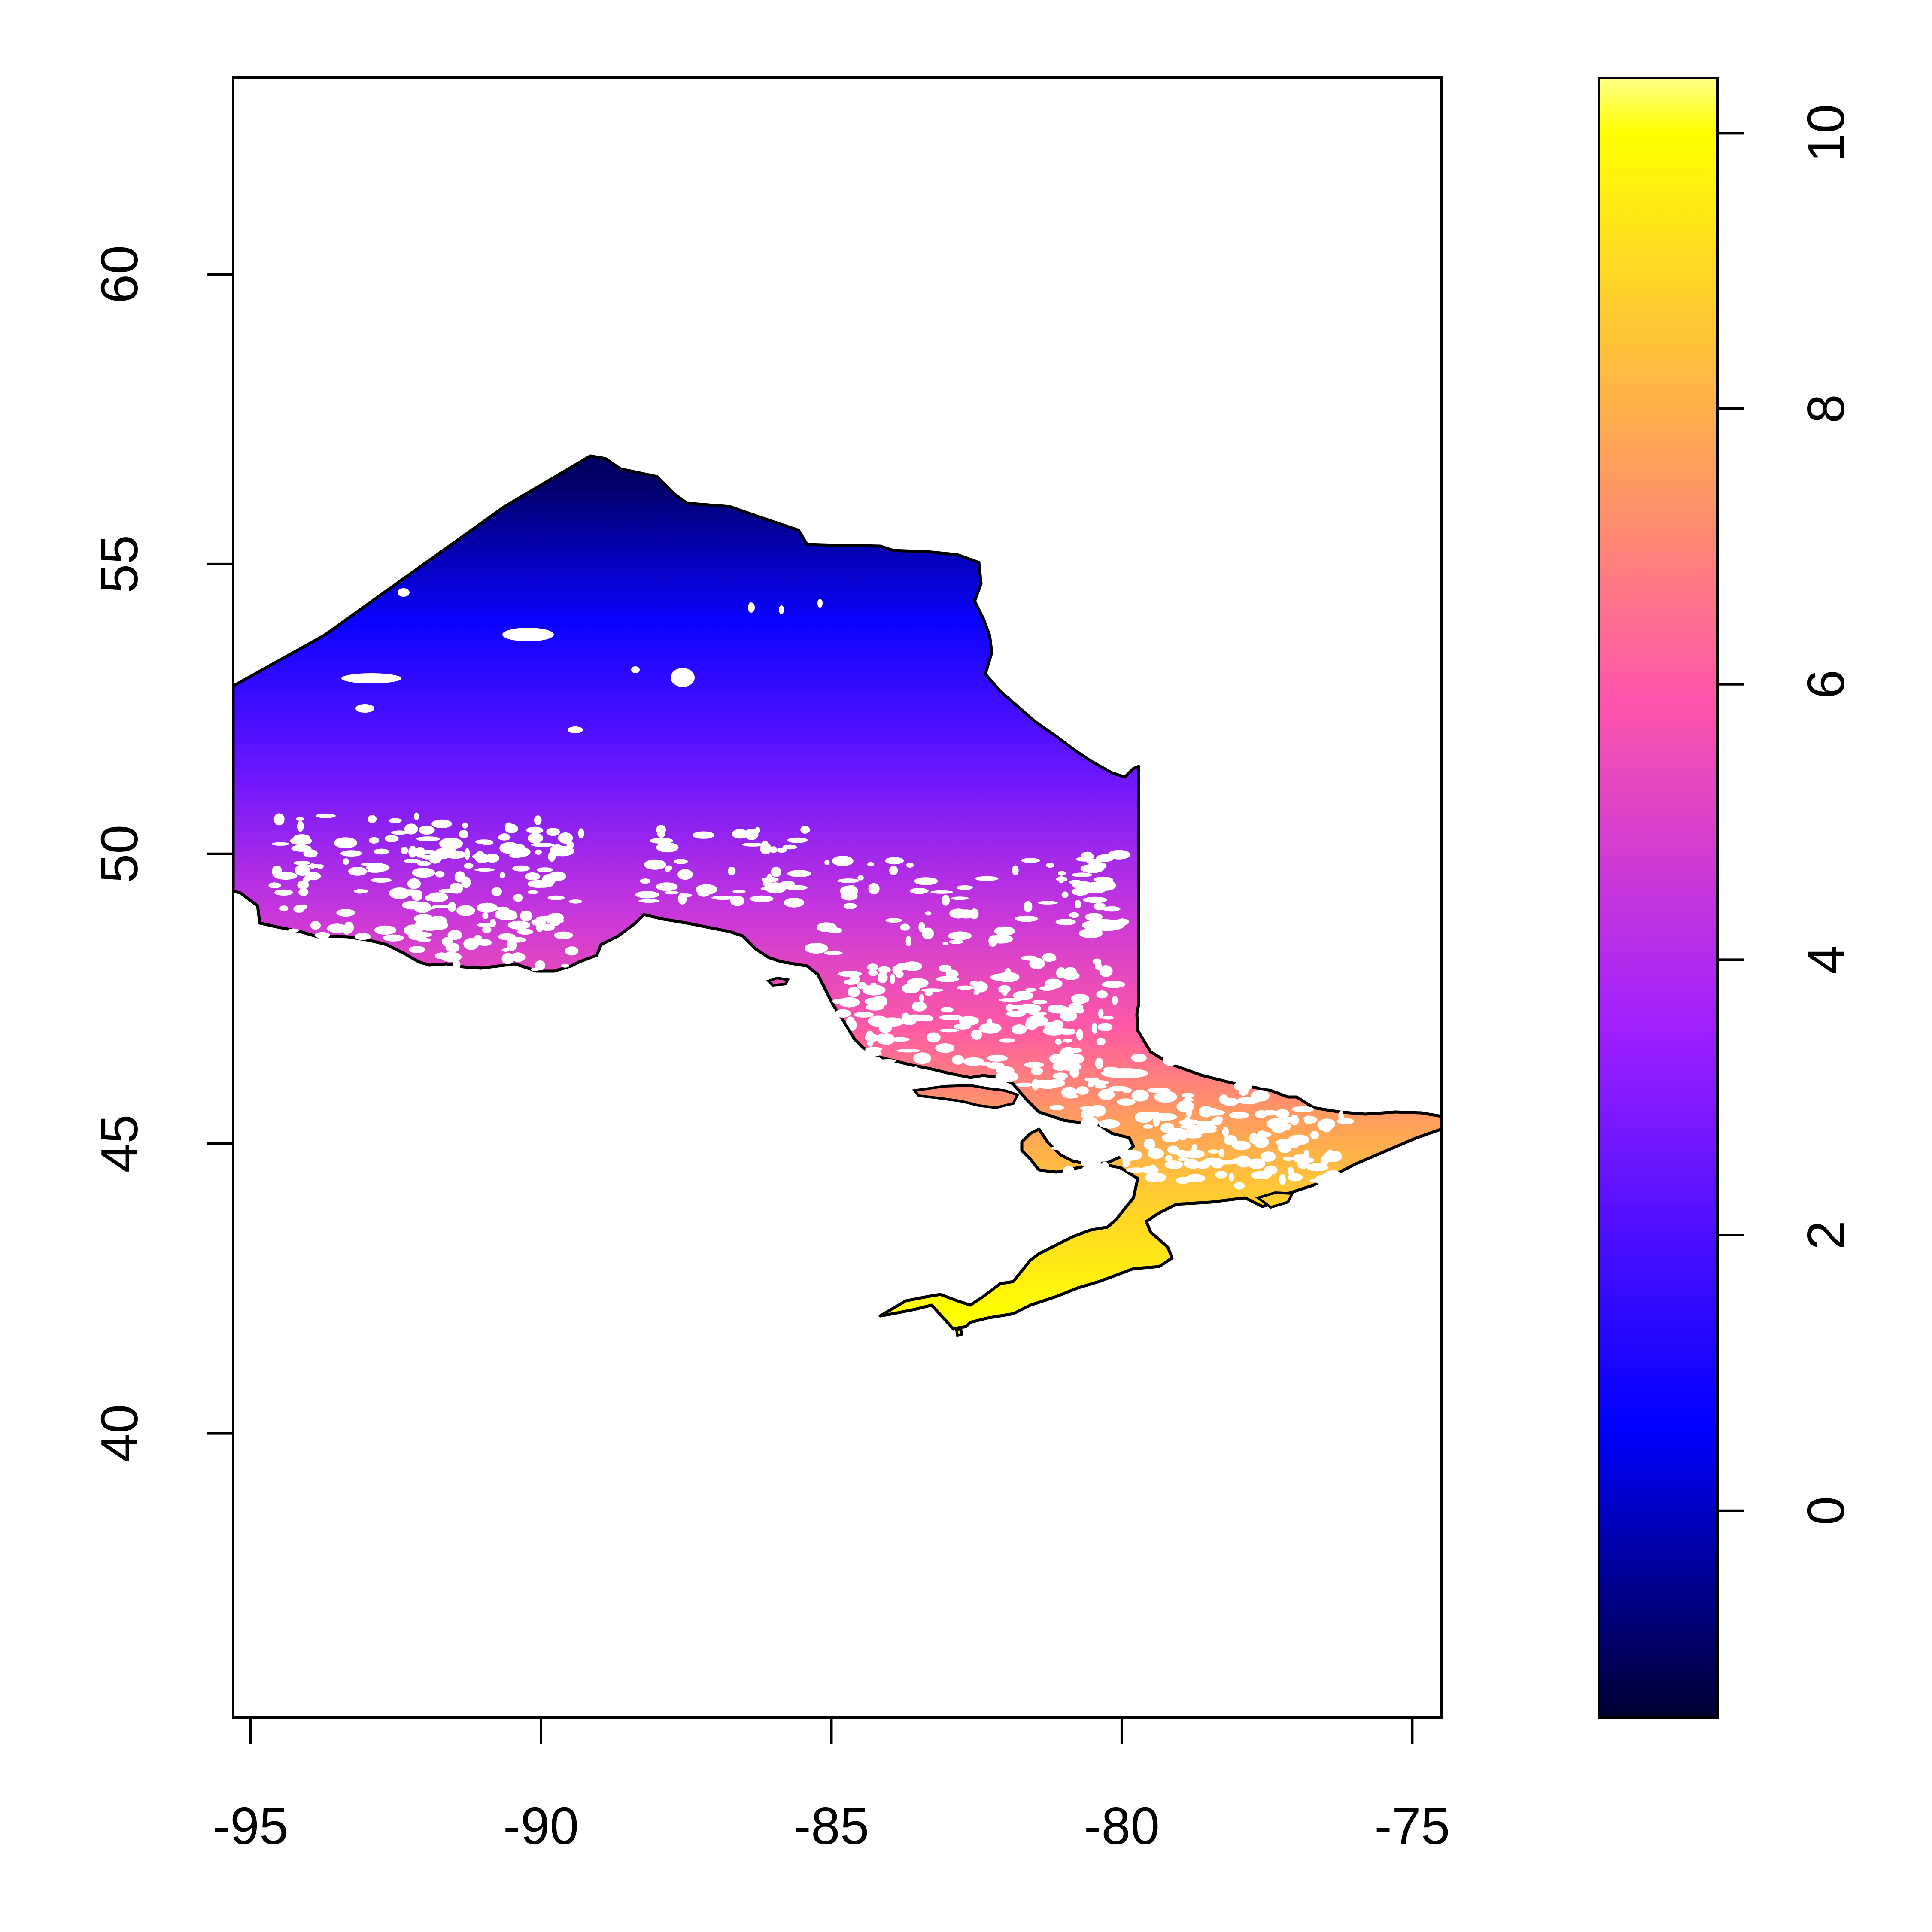 This screenshot has height=1932, width=1932. Describe the element at coordinates (1726, 898) in the screenshot. I see `colorbar-legend: 0 2 4 6 8 10` at that location.